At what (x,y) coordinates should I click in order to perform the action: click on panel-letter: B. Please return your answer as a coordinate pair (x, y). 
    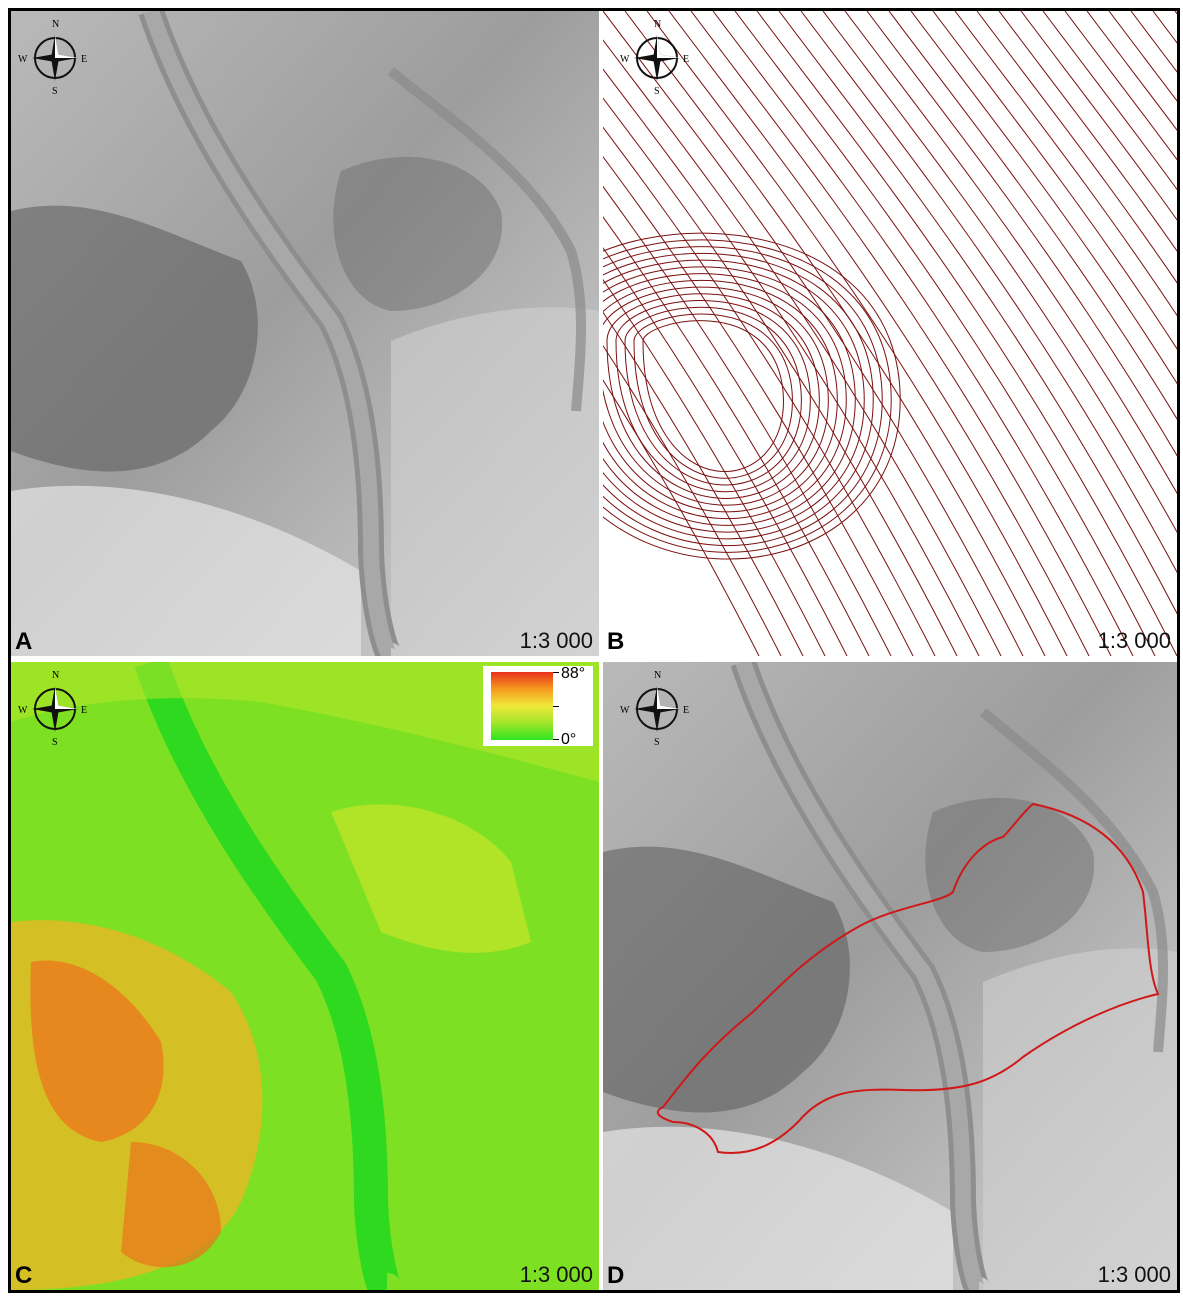
    Looking at the image, I should click on (616, 641).